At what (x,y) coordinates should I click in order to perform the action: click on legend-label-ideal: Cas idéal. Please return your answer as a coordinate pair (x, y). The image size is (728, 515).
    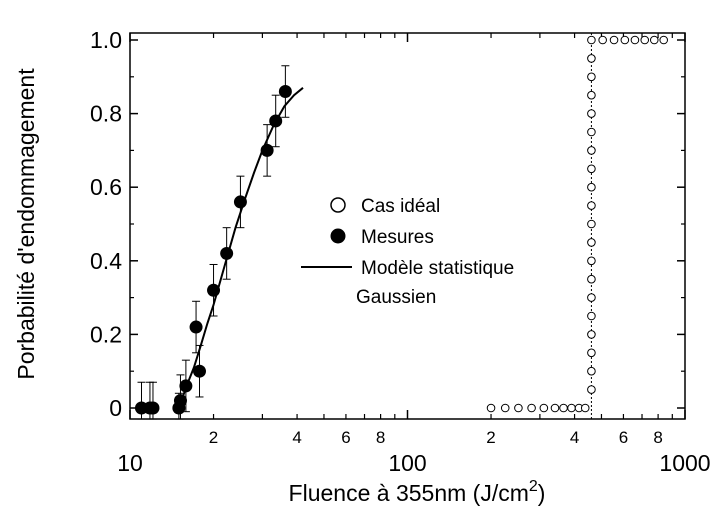
    Looking at the image, I should click on (400, 206).